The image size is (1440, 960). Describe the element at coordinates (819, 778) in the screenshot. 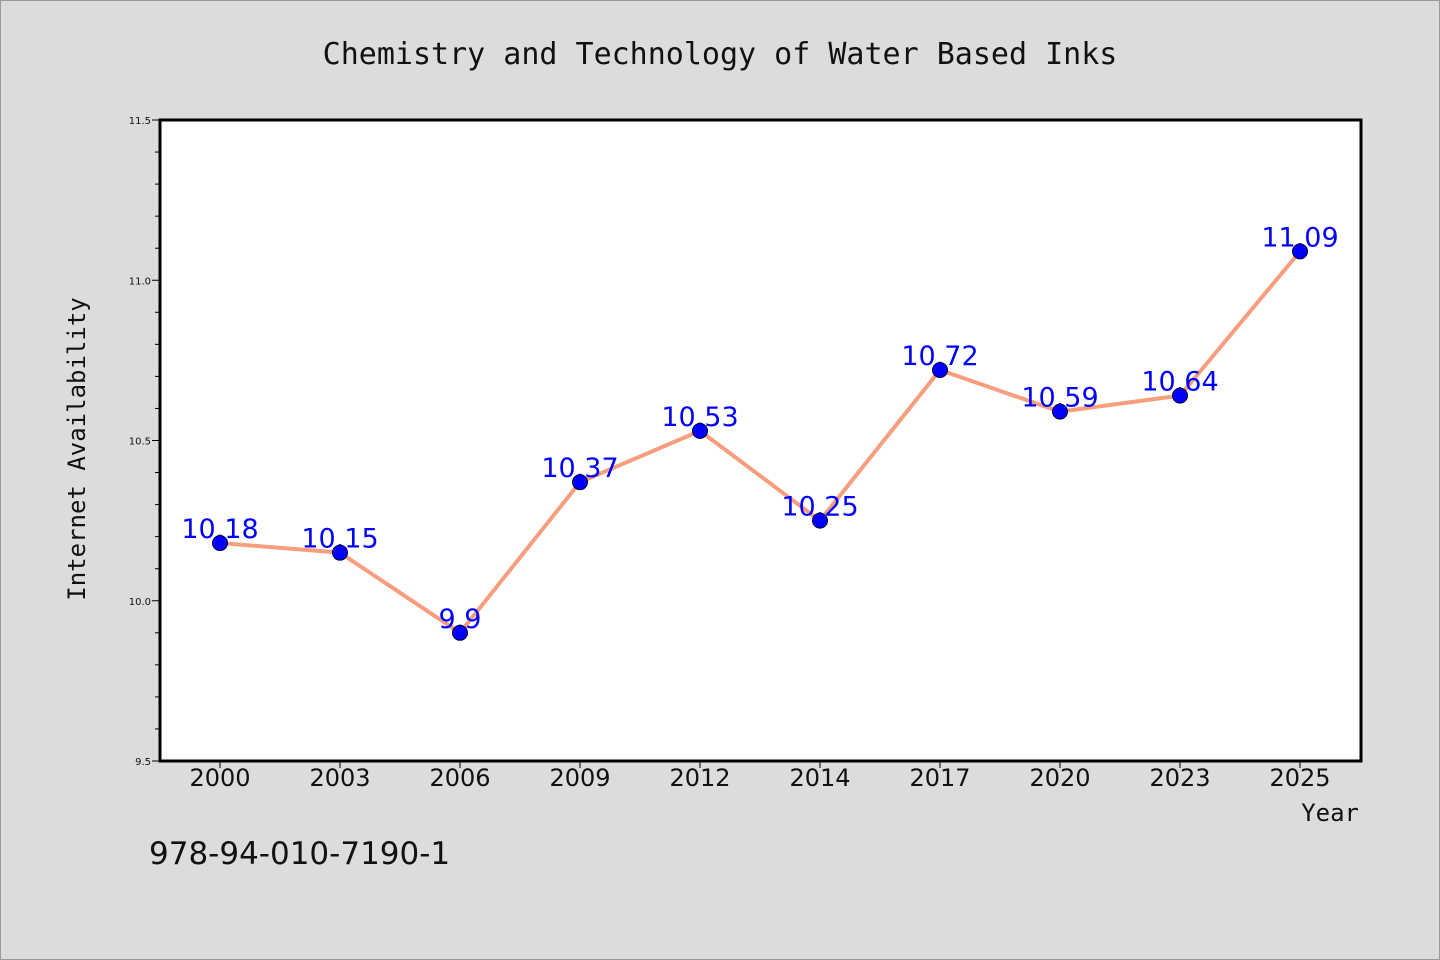

I see `x-tick-label: 2014` at that location.